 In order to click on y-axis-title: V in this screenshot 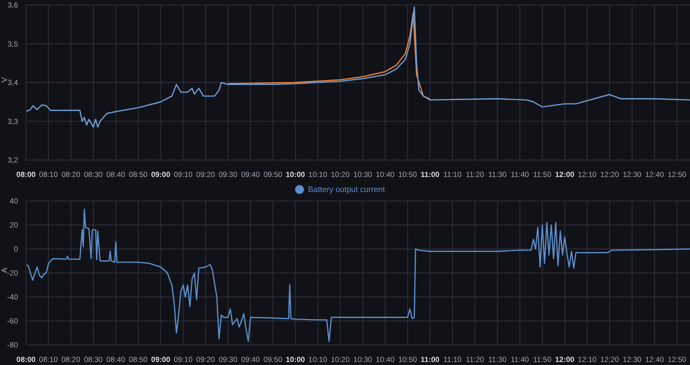, I will do `click(4, 79)`.